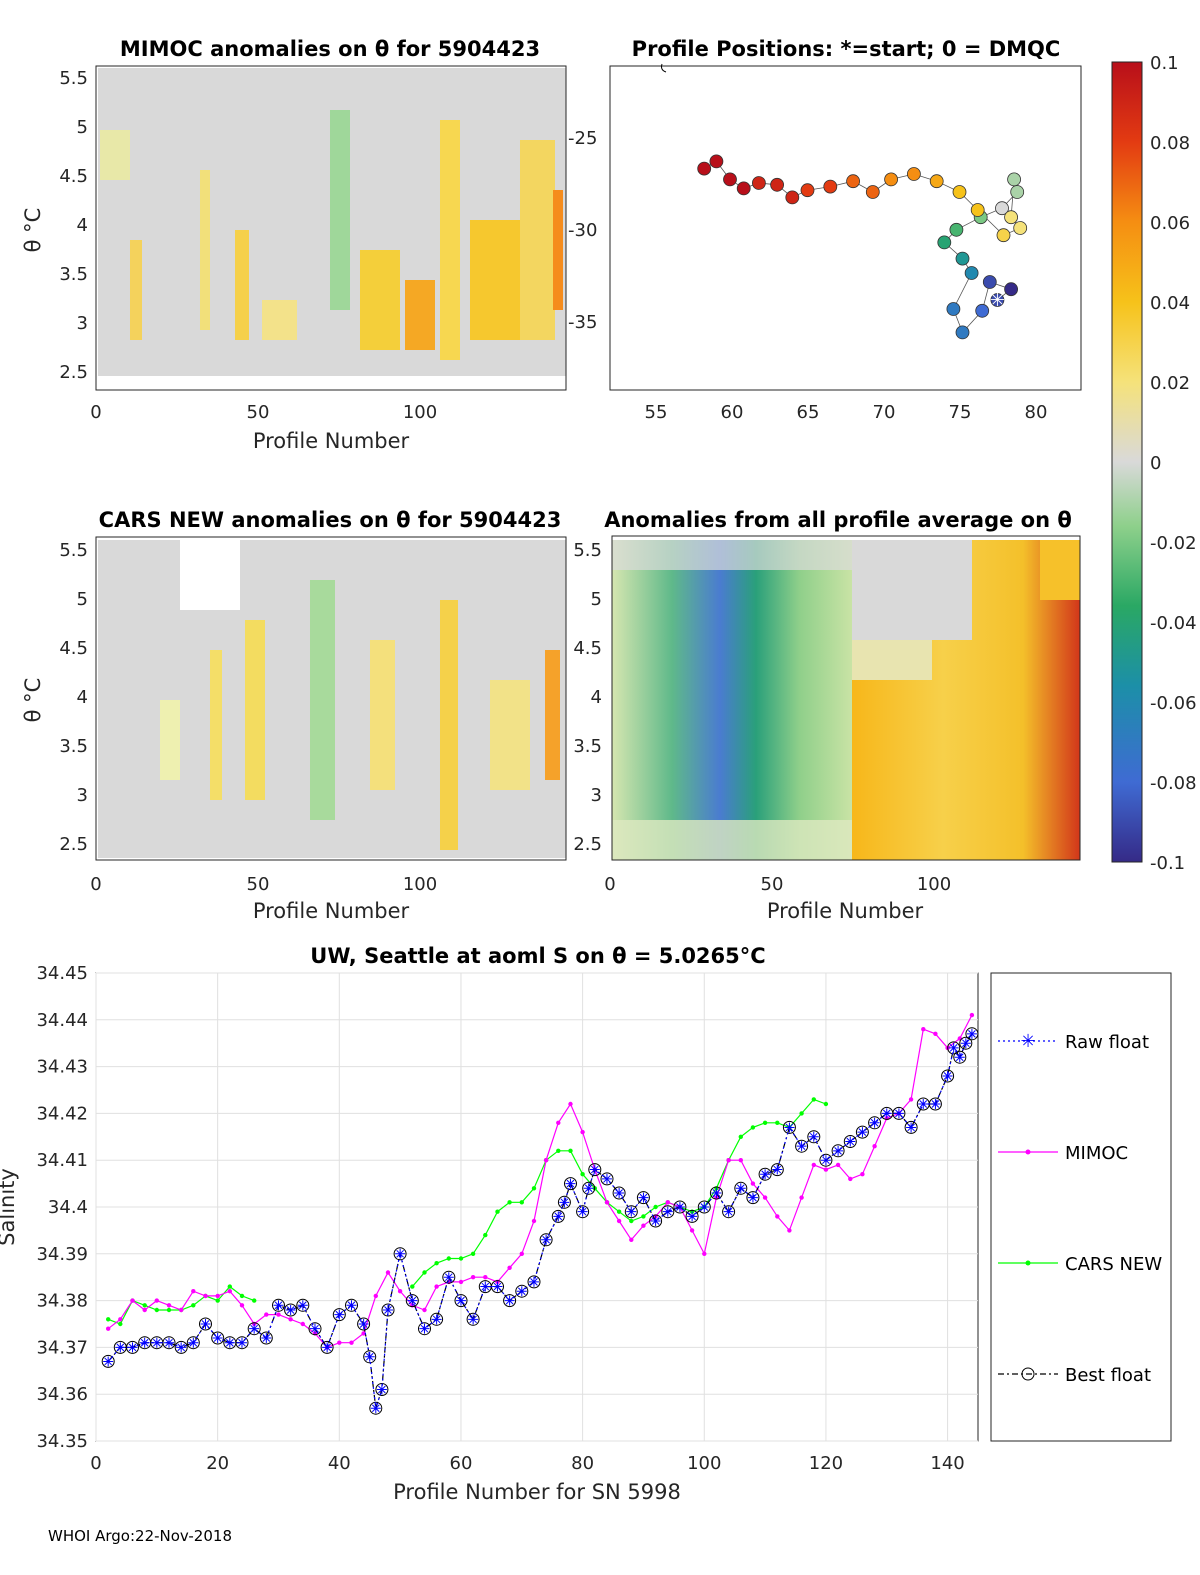  Describe the element at coordinates (62, 1113) in the screenshot. I see `salinity-ytick: 34.42` at that location.